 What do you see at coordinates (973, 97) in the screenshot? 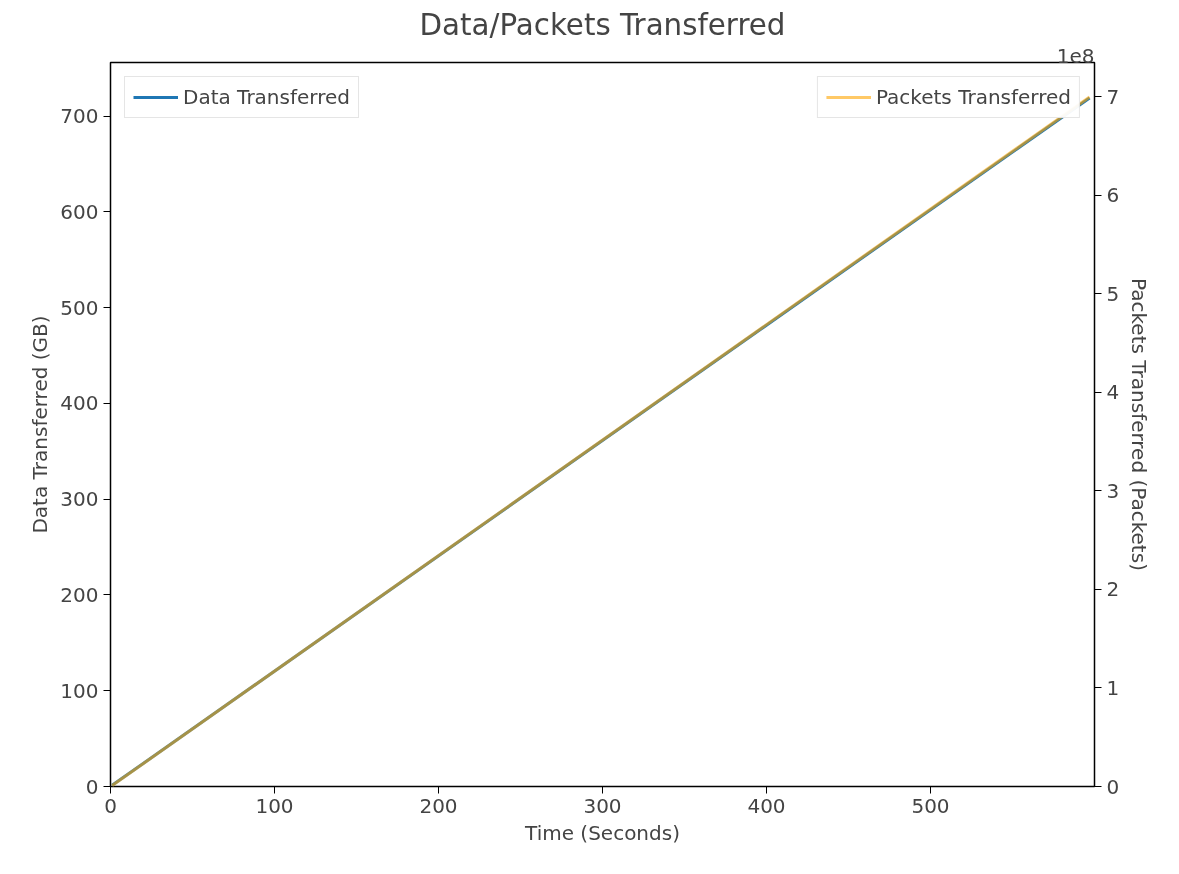
I see `legend-label: Packets Transferred` at bounding box center [973, 97].